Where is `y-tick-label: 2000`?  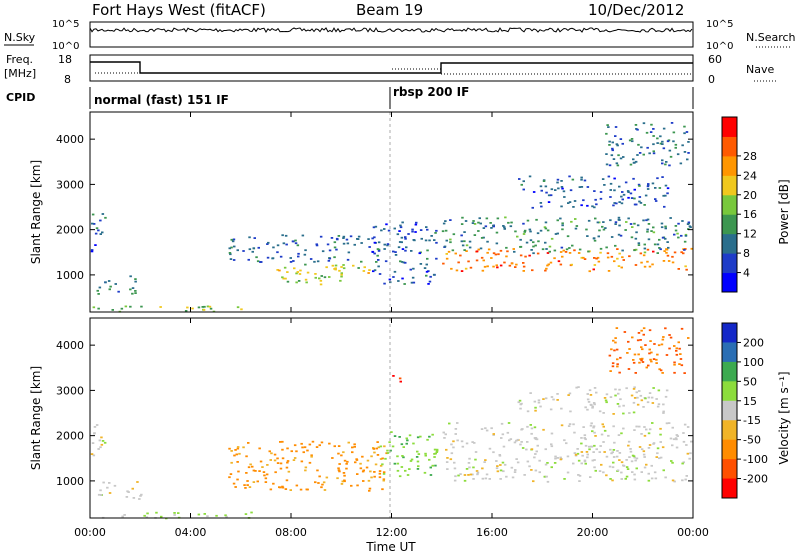 y-tick-label: 2000 is located at coordinates (70, 230).